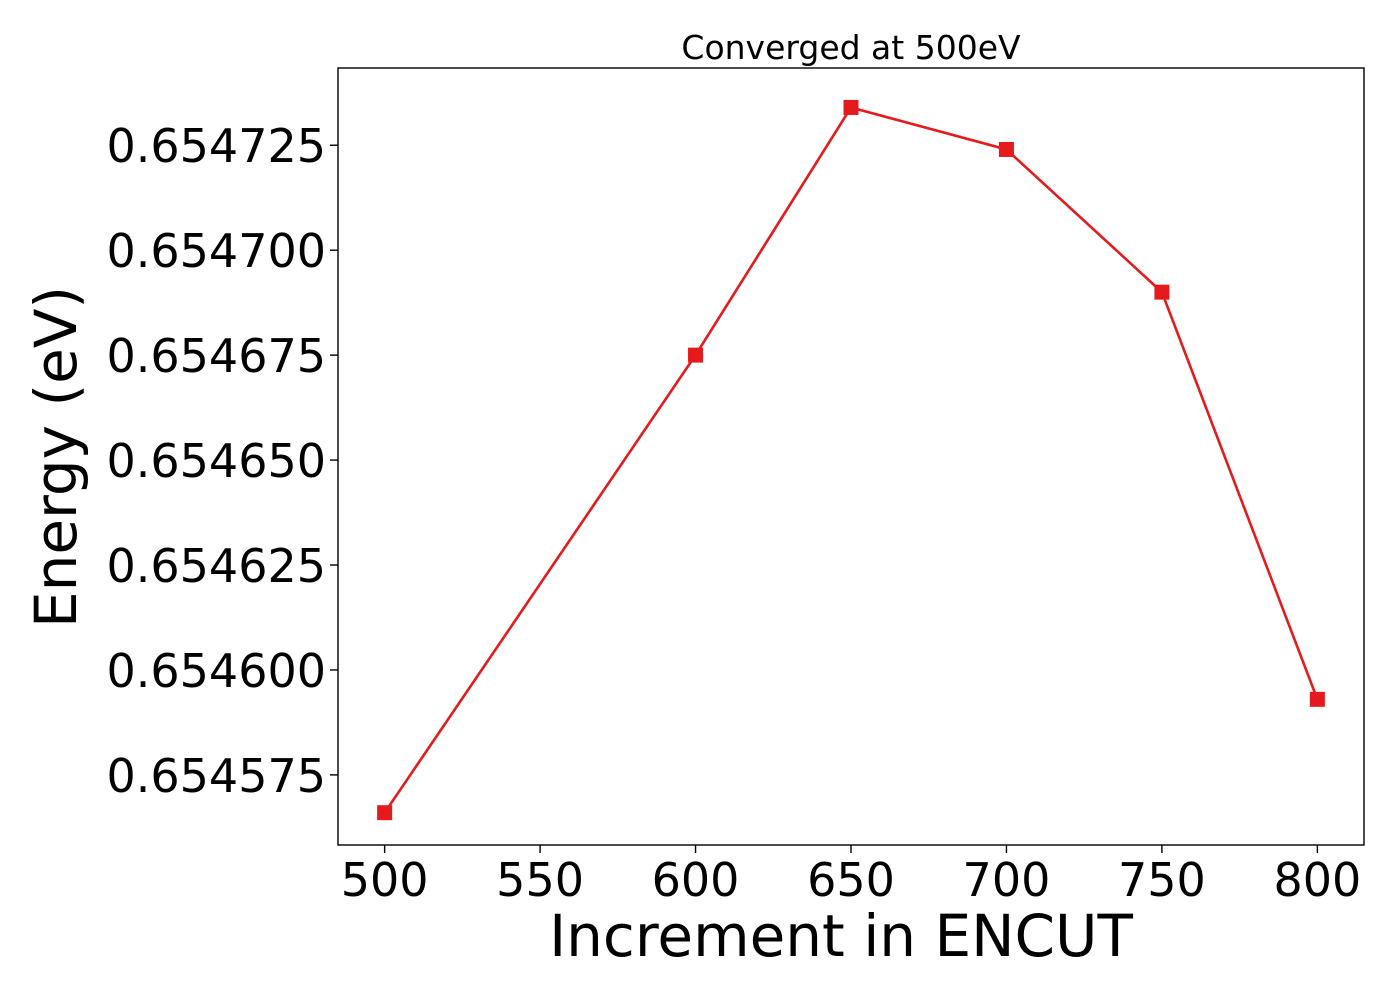  I want to click on x-tick-label: 650, so click(851, 880).